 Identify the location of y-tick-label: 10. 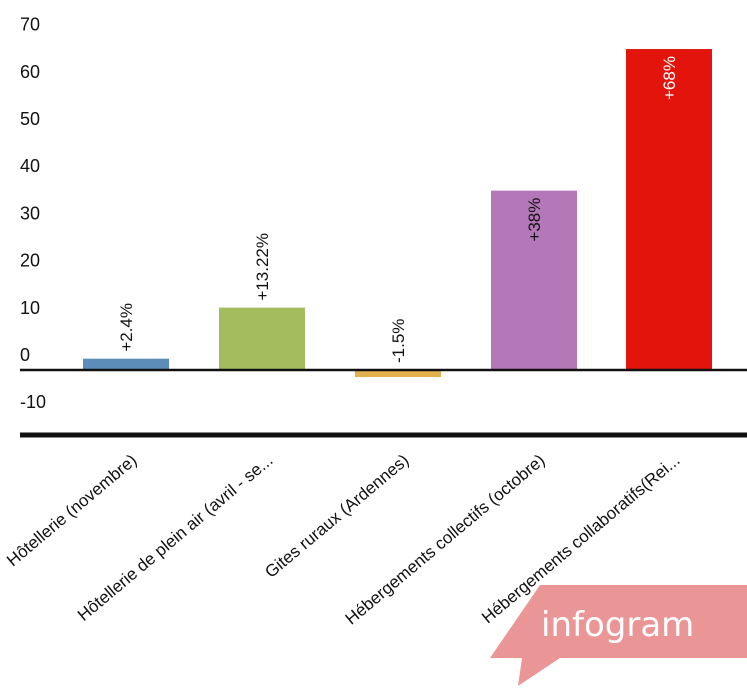
(30, 308).